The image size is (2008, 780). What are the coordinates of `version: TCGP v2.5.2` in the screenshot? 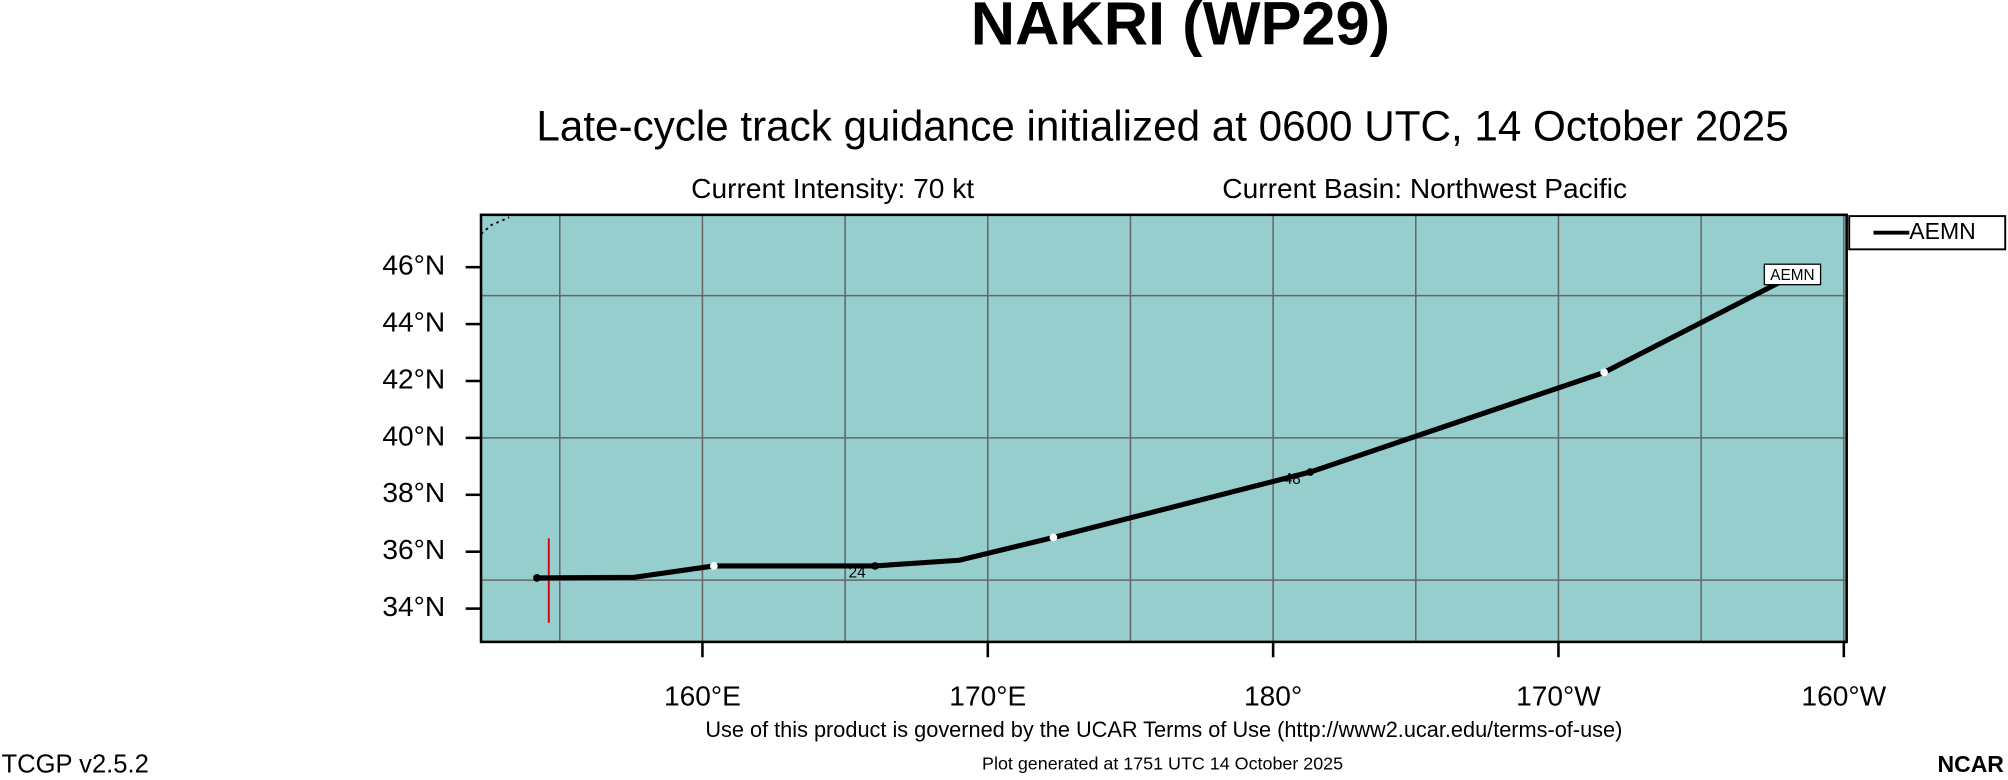 It's located at (75, 765).